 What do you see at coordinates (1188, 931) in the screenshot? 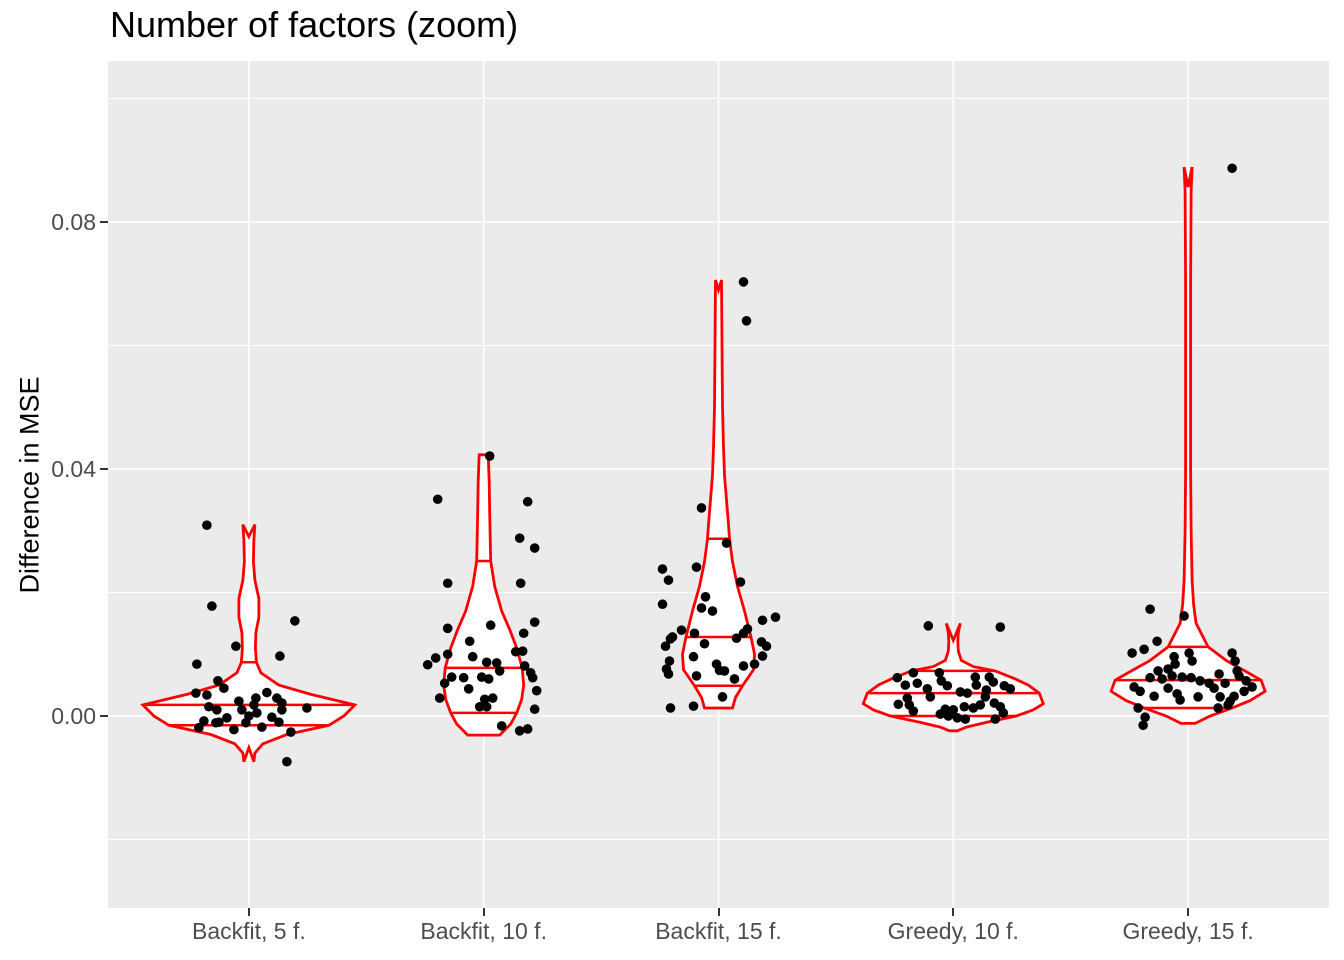
I see `x-axis-label: Greedy, 15 f.` at bounding box center [1188, 931].